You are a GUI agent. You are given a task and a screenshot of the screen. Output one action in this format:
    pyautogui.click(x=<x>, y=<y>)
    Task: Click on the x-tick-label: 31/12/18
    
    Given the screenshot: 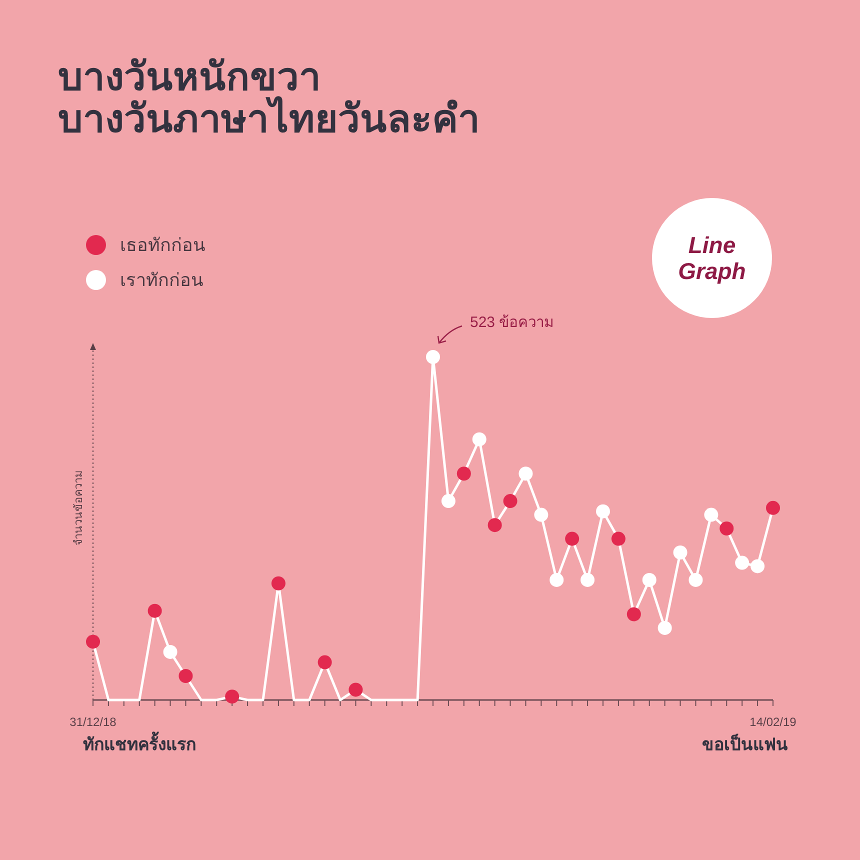 What is the action you would take?
    pyautogui.click(x=93, y=722)
    